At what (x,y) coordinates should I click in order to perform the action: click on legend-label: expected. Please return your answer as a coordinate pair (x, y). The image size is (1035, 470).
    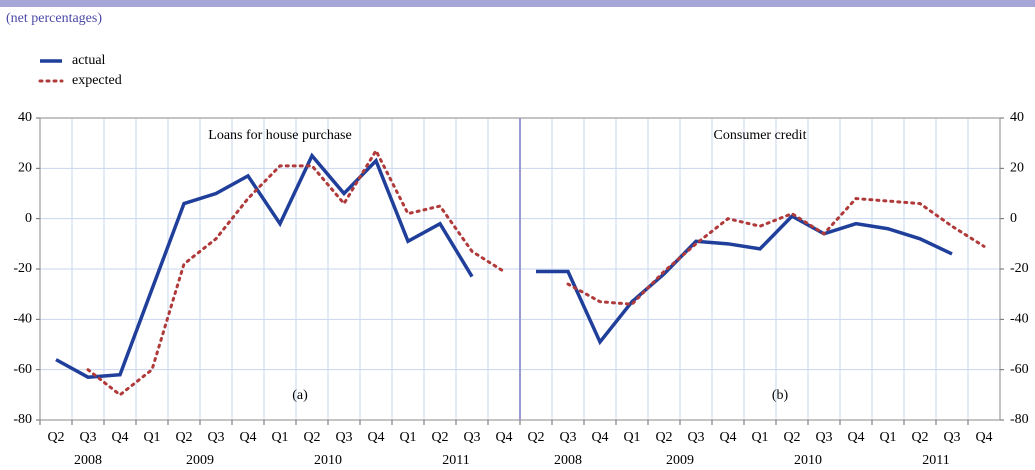
    Looking at the image, I should click on (97, 80).